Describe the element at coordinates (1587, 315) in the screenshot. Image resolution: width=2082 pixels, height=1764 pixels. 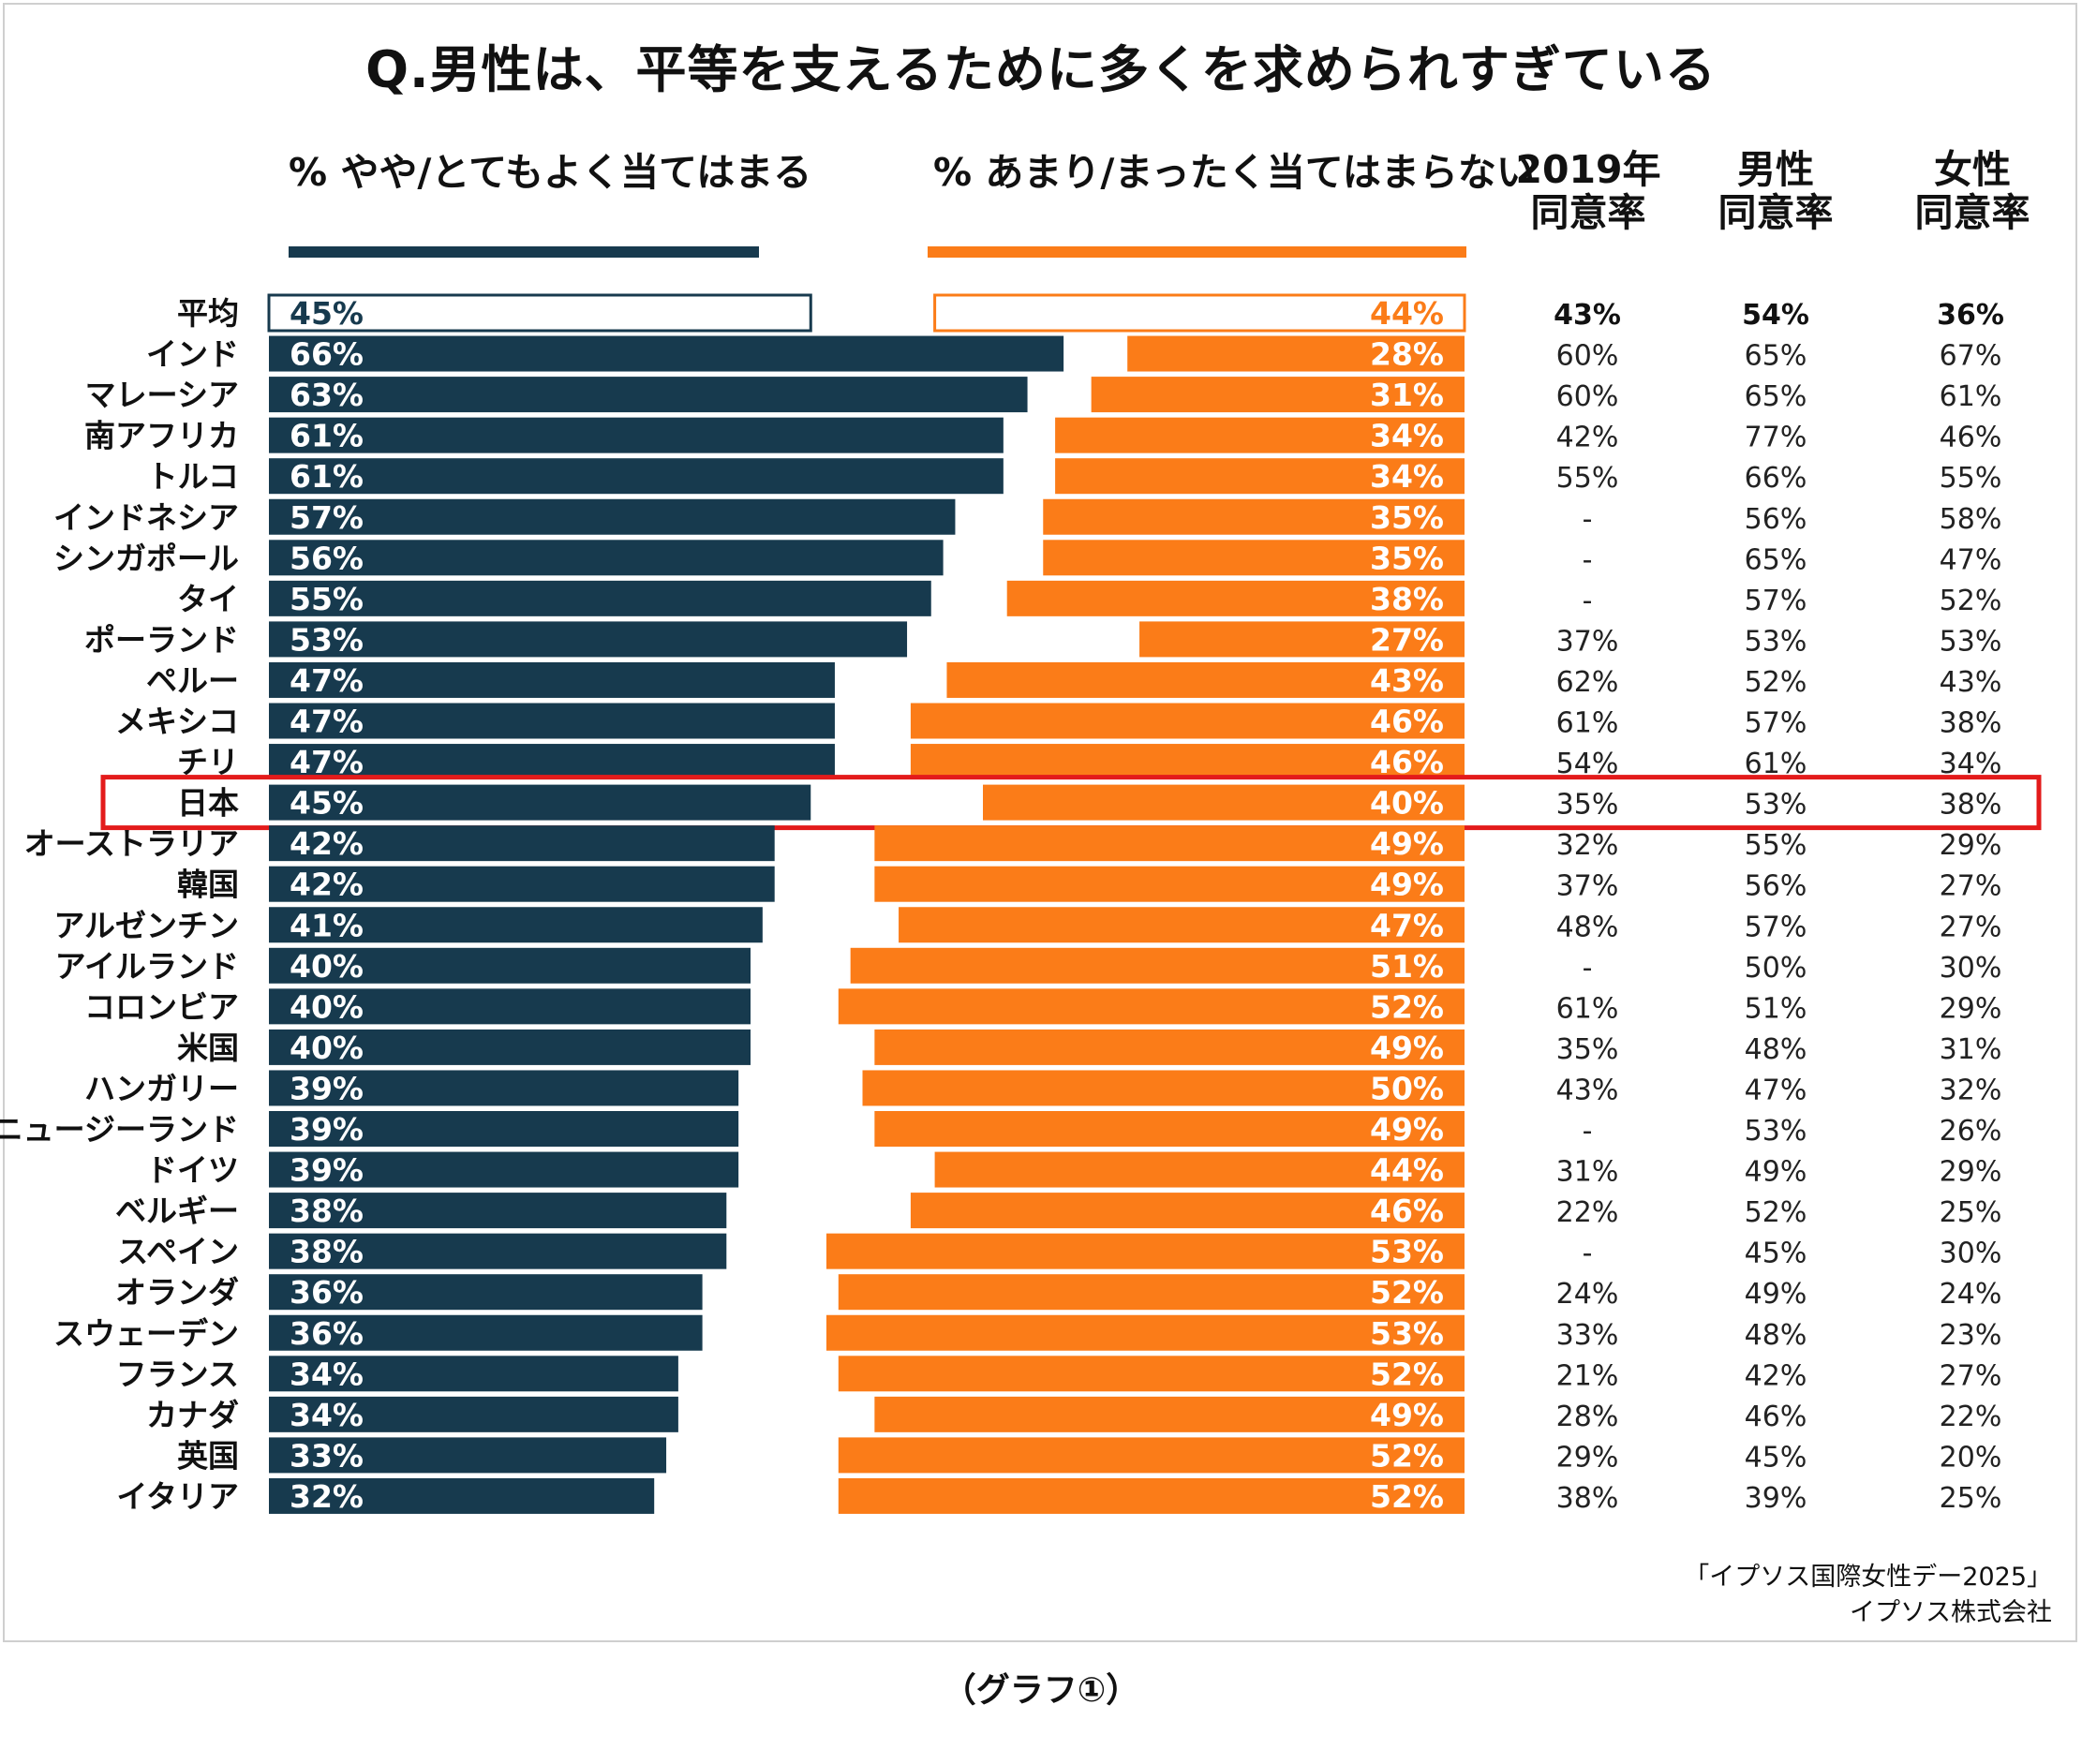
I see `value-2019: 43%` at that location.